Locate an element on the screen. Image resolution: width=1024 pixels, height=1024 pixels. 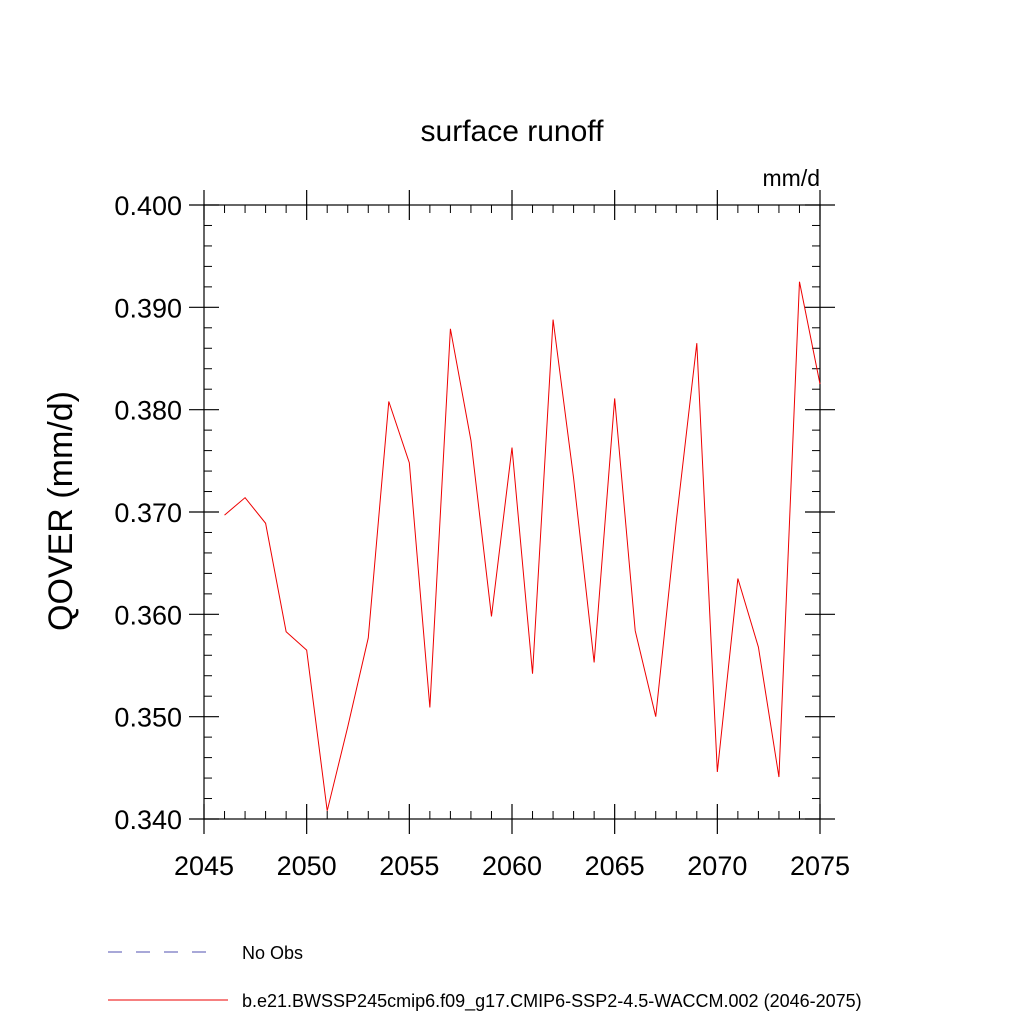
chart-title: surface runoff is located at coordinates (513, 131).